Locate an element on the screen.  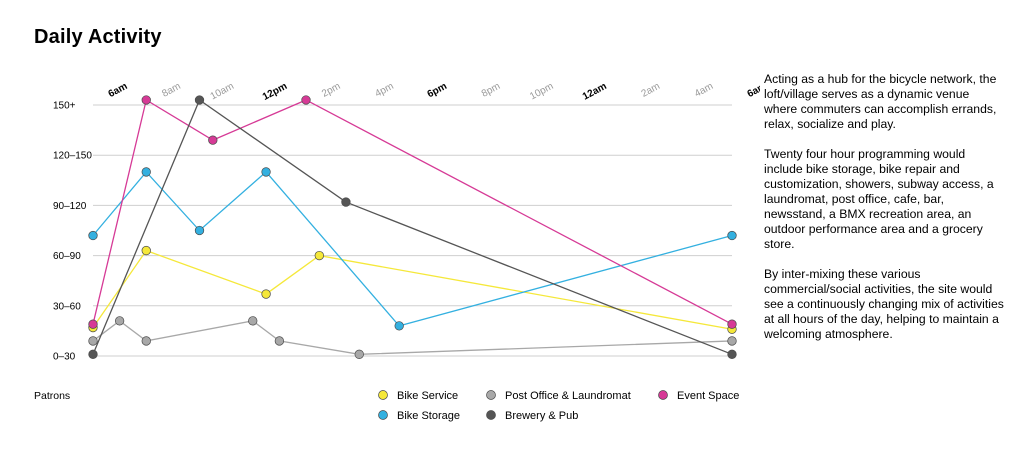
x-tick-label: 4pm is located at coordinates (384, 90).